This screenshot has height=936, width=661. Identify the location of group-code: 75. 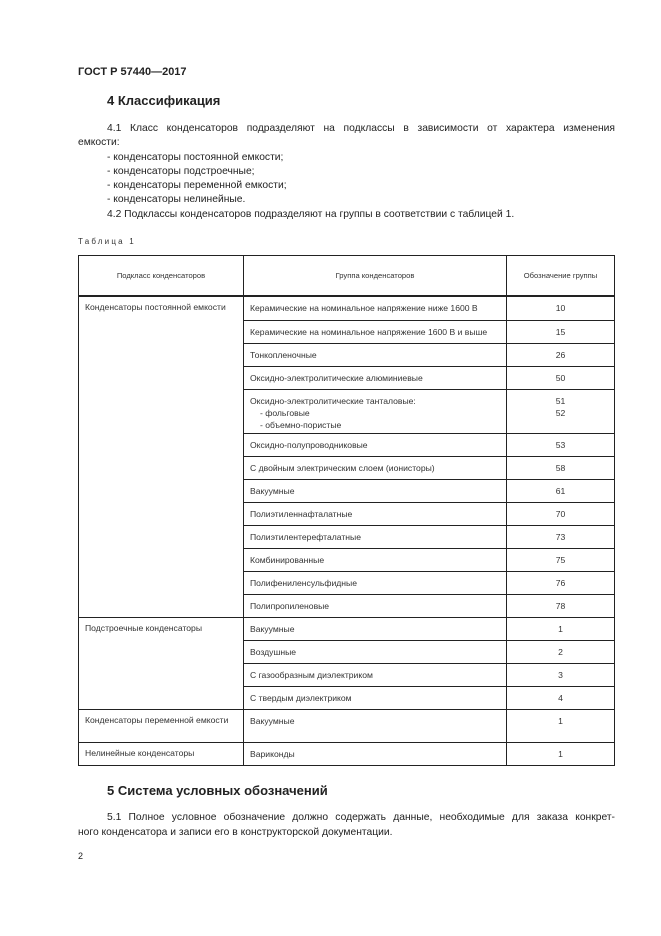
(560, 559).